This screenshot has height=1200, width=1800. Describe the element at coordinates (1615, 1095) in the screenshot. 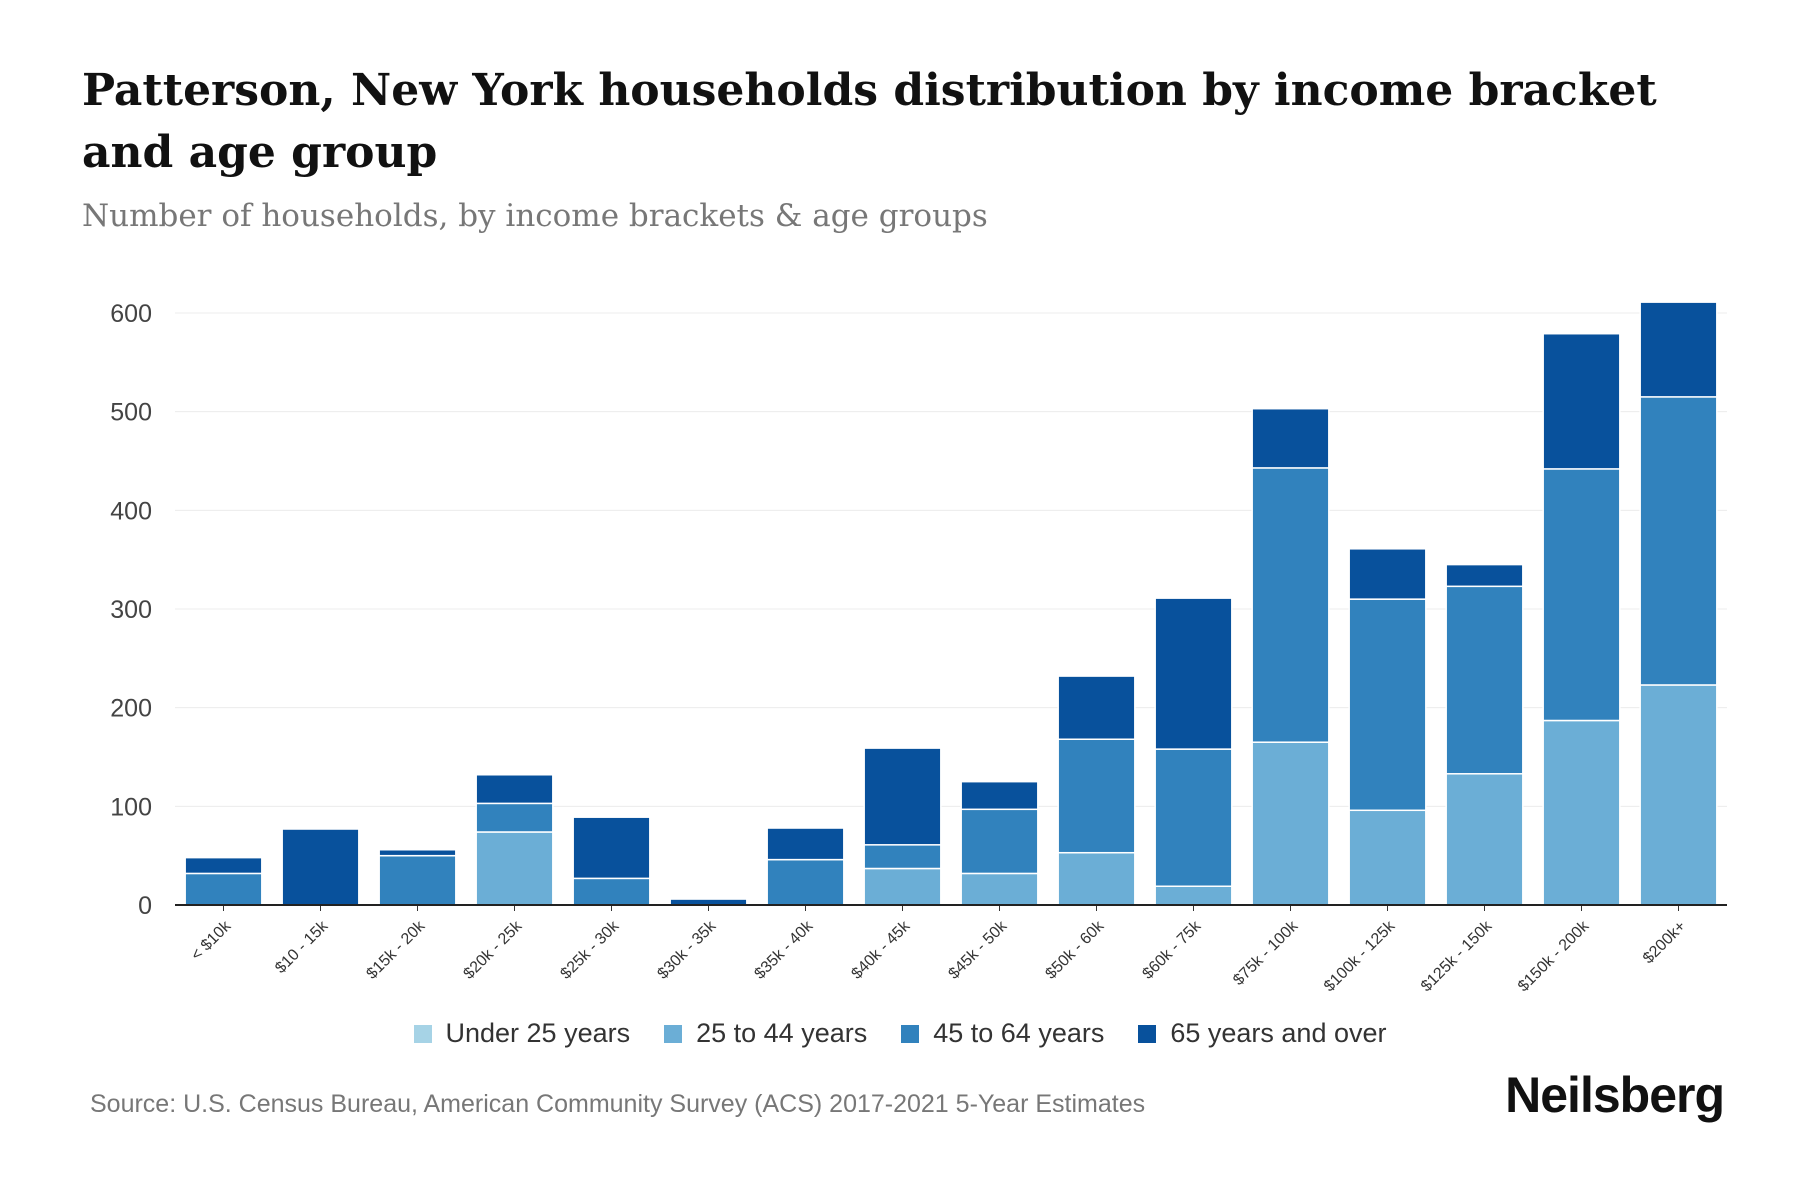

I see `neilsberg-logo: Neilsberg` at that location.